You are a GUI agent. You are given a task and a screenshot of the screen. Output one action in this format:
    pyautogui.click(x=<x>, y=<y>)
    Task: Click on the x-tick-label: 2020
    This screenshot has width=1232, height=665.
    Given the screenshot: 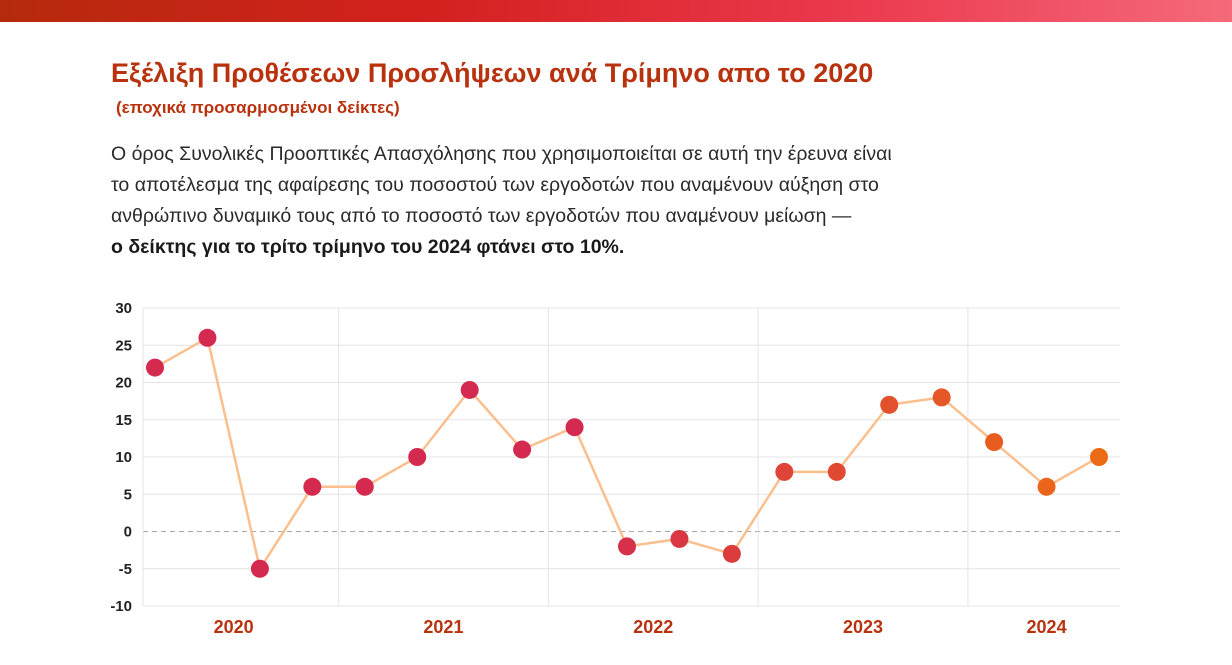 What is the action you would take?
    pyautogui.click(x=234, y=627)
    